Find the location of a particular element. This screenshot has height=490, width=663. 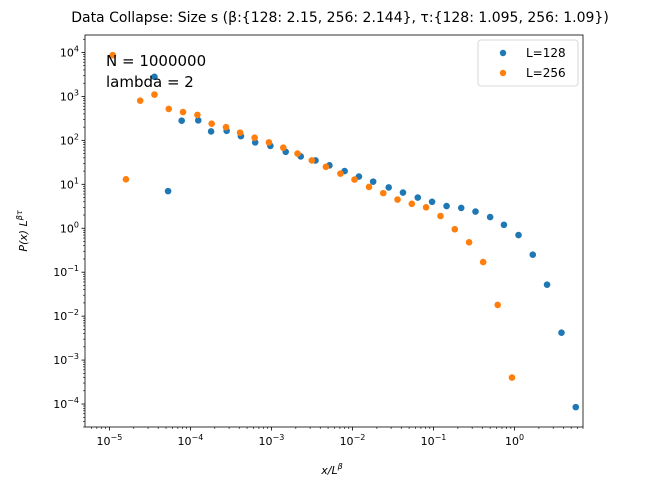

x-axis-label: x/Lβ is located at coordinates (331, 469).